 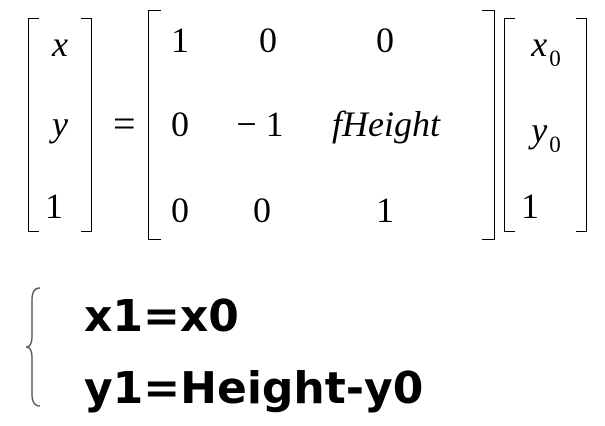 What do you see at coordinates (180, 40) in the screenshot?
I see `matrix-cell-r1c1: 1` at bounding box center [180, 40].